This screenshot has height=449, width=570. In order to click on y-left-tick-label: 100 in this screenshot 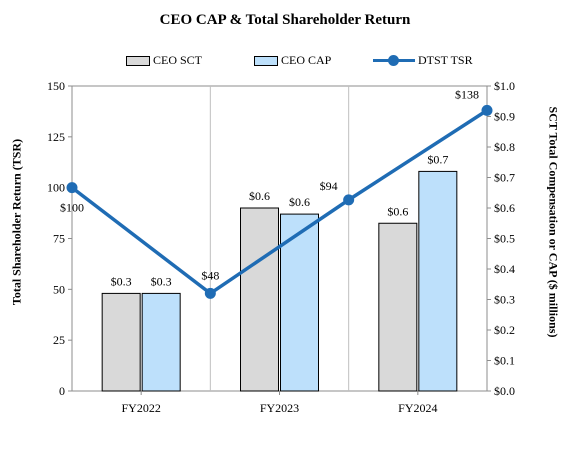, I will do `click(56, 188)`.